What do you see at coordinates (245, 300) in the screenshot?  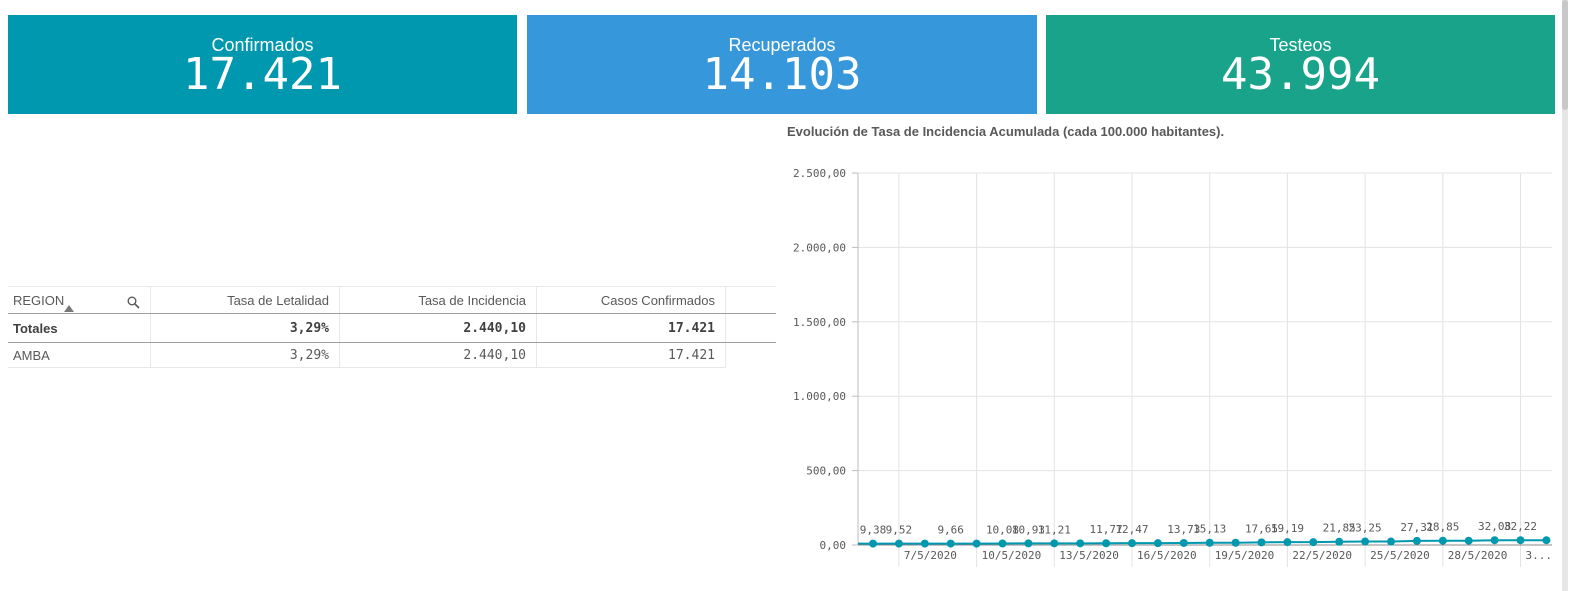 I see `col-header-letalidad: Tasa de Letalidad` at bounding box center [245, 300].